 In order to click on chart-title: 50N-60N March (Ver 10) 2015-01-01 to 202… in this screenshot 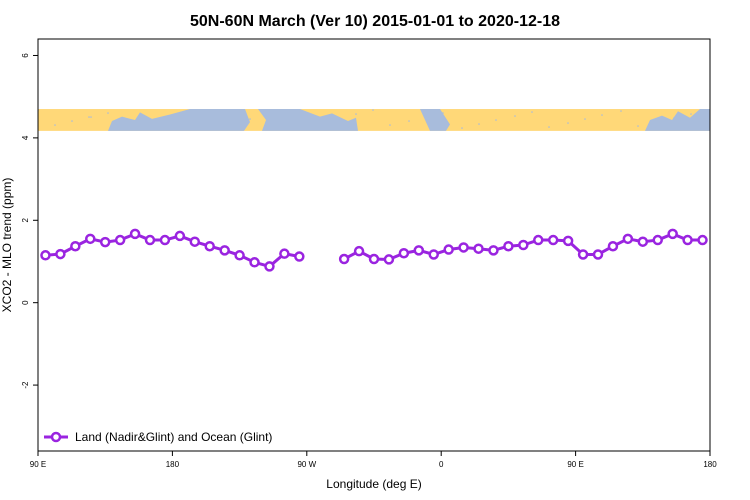, I will do `click(375, 21)`.